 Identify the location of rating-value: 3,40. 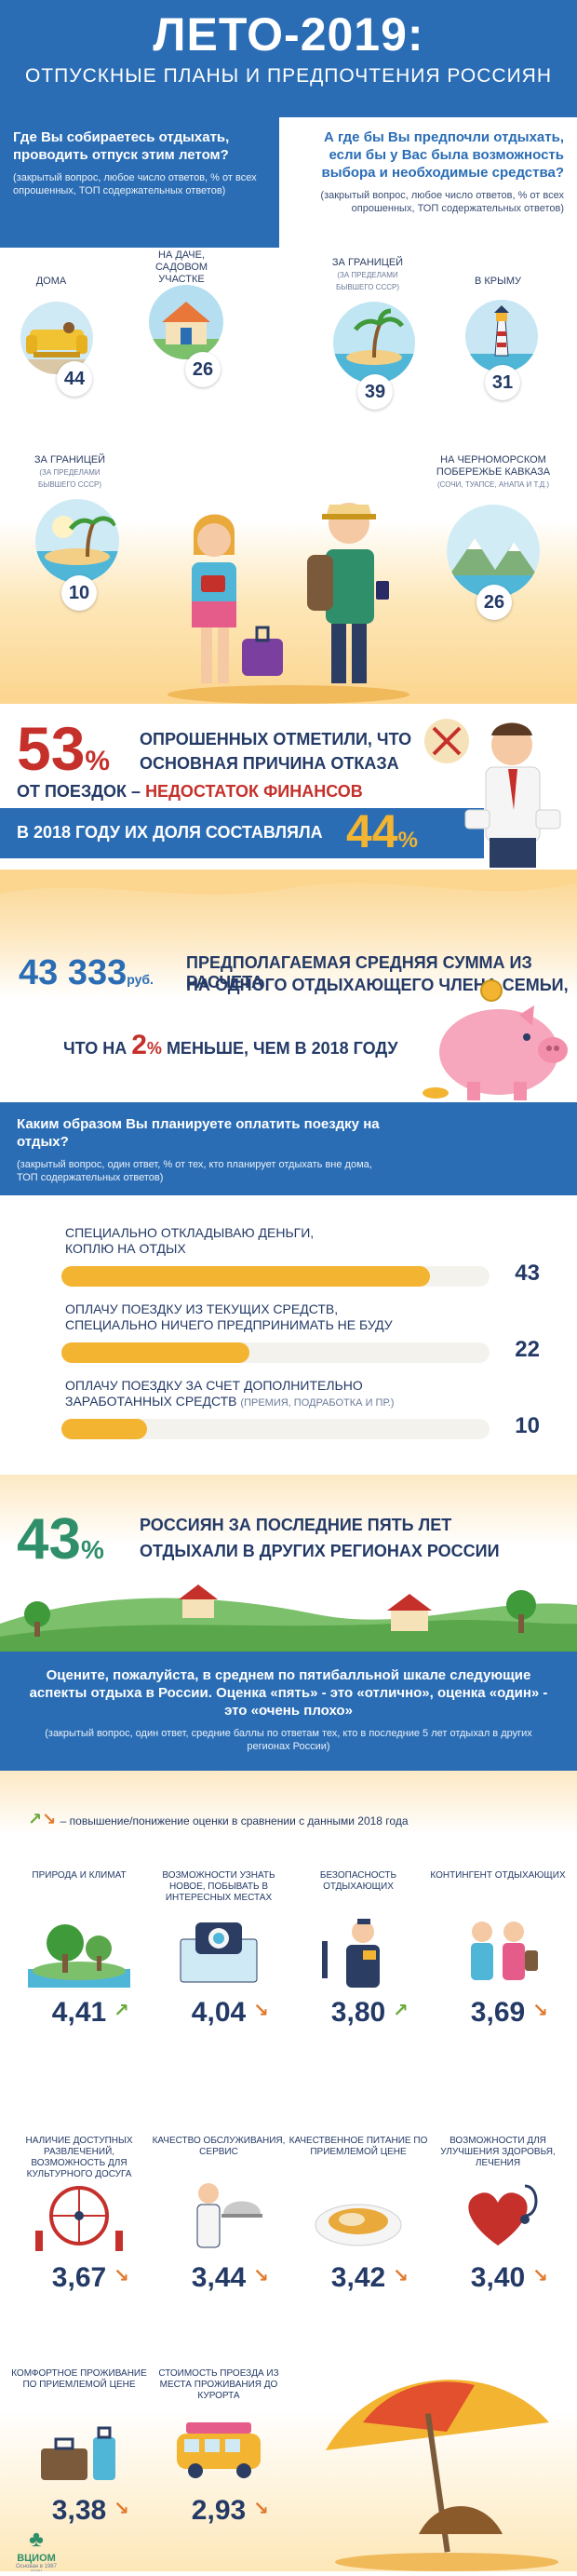
(498, 2277).